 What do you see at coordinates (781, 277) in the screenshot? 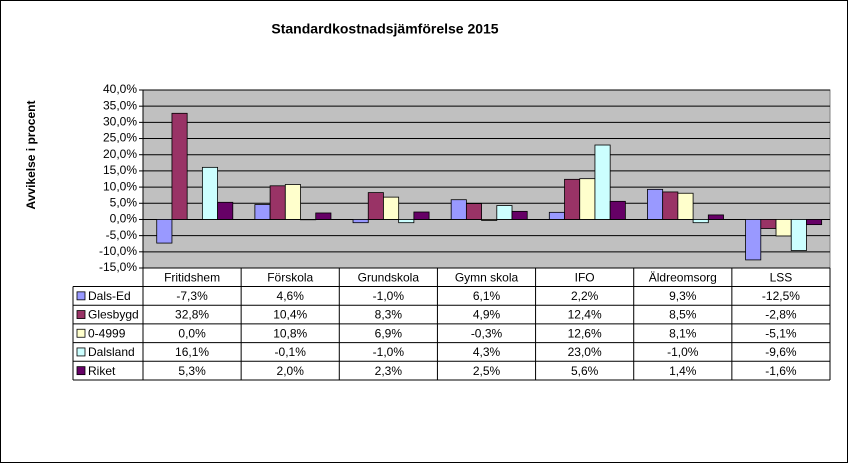
I see `x-tick-label: LSS` at bounding box center [781, 277].